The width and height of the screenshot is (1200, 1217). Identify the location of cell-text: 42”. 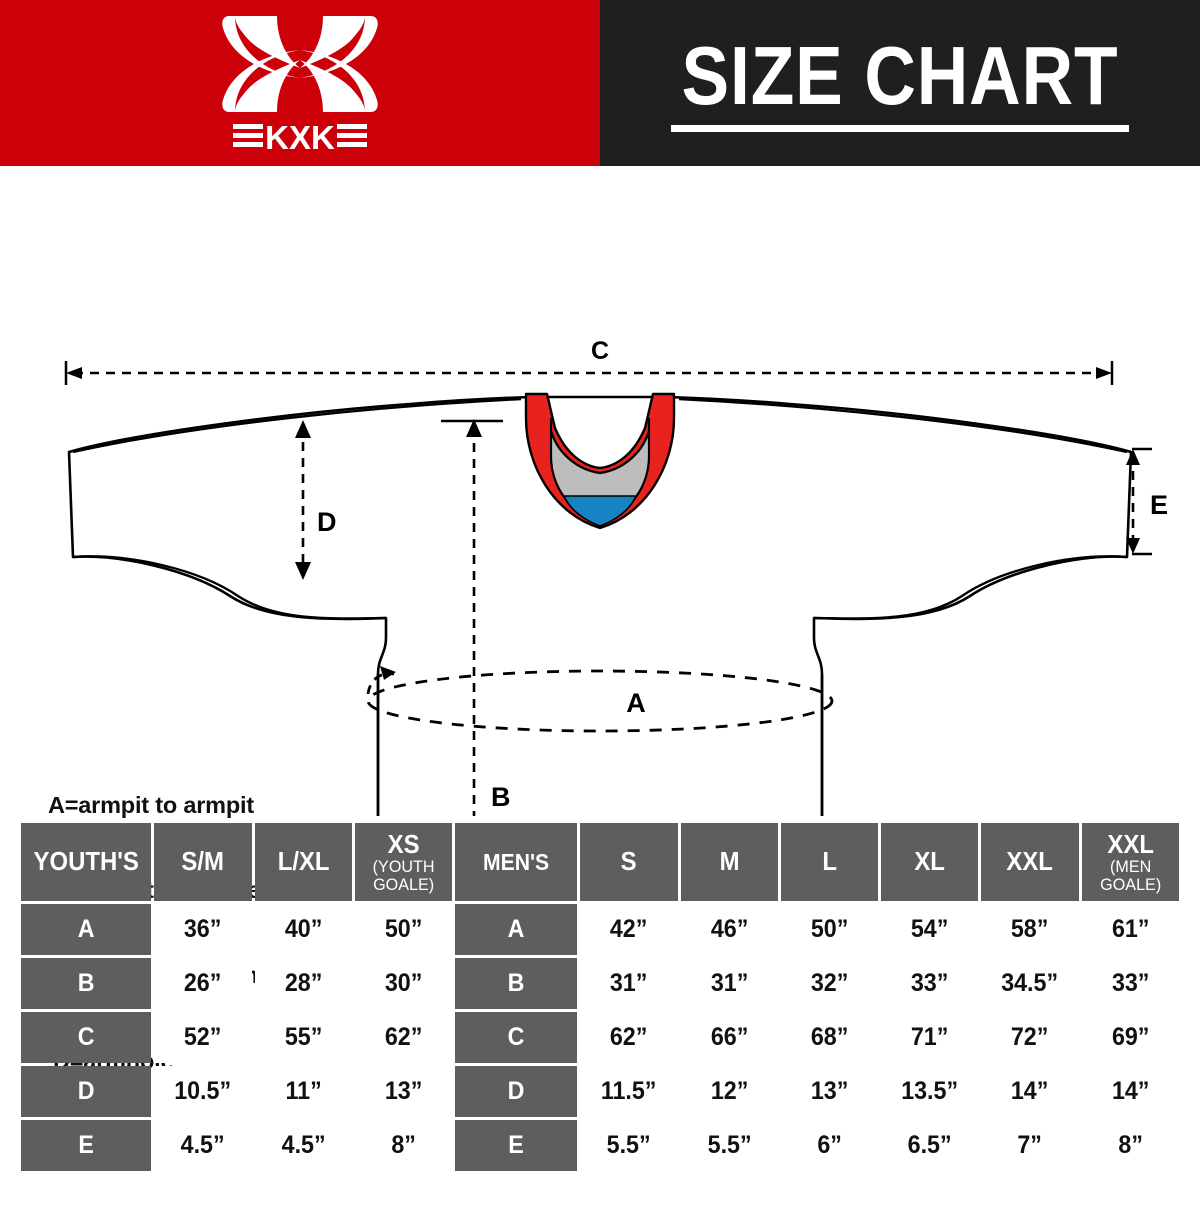
(629, 929).